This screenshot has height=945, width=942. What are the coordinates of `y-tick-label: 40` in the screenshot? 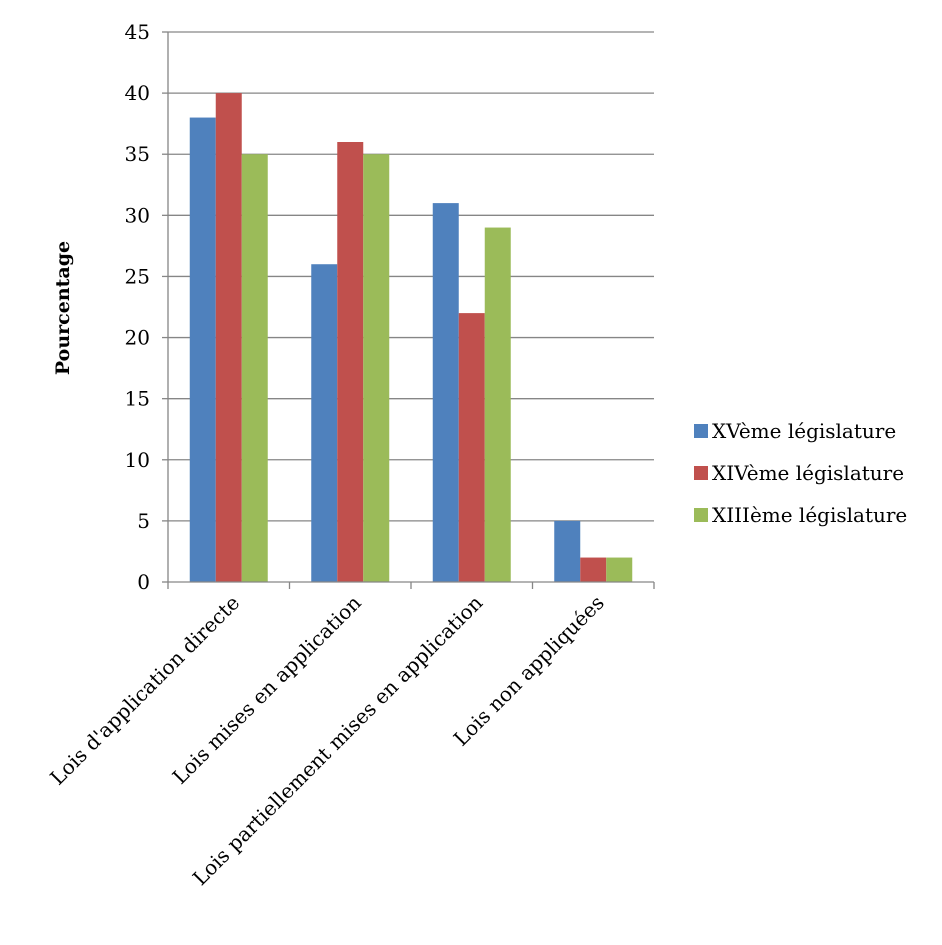 It's located at (137, 93).